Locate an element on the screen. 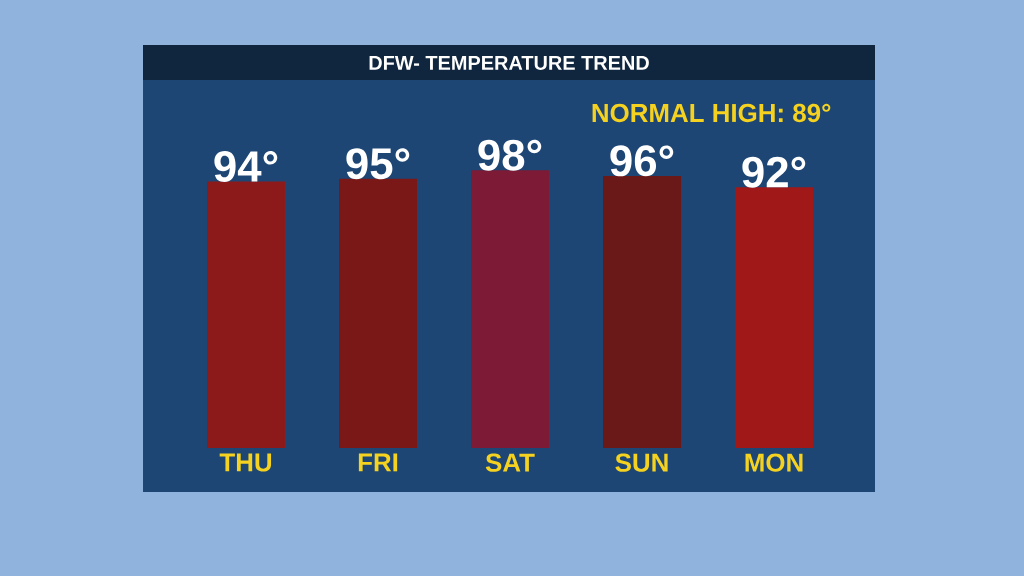  data-label: 95° is located at coordinates (378, 164).